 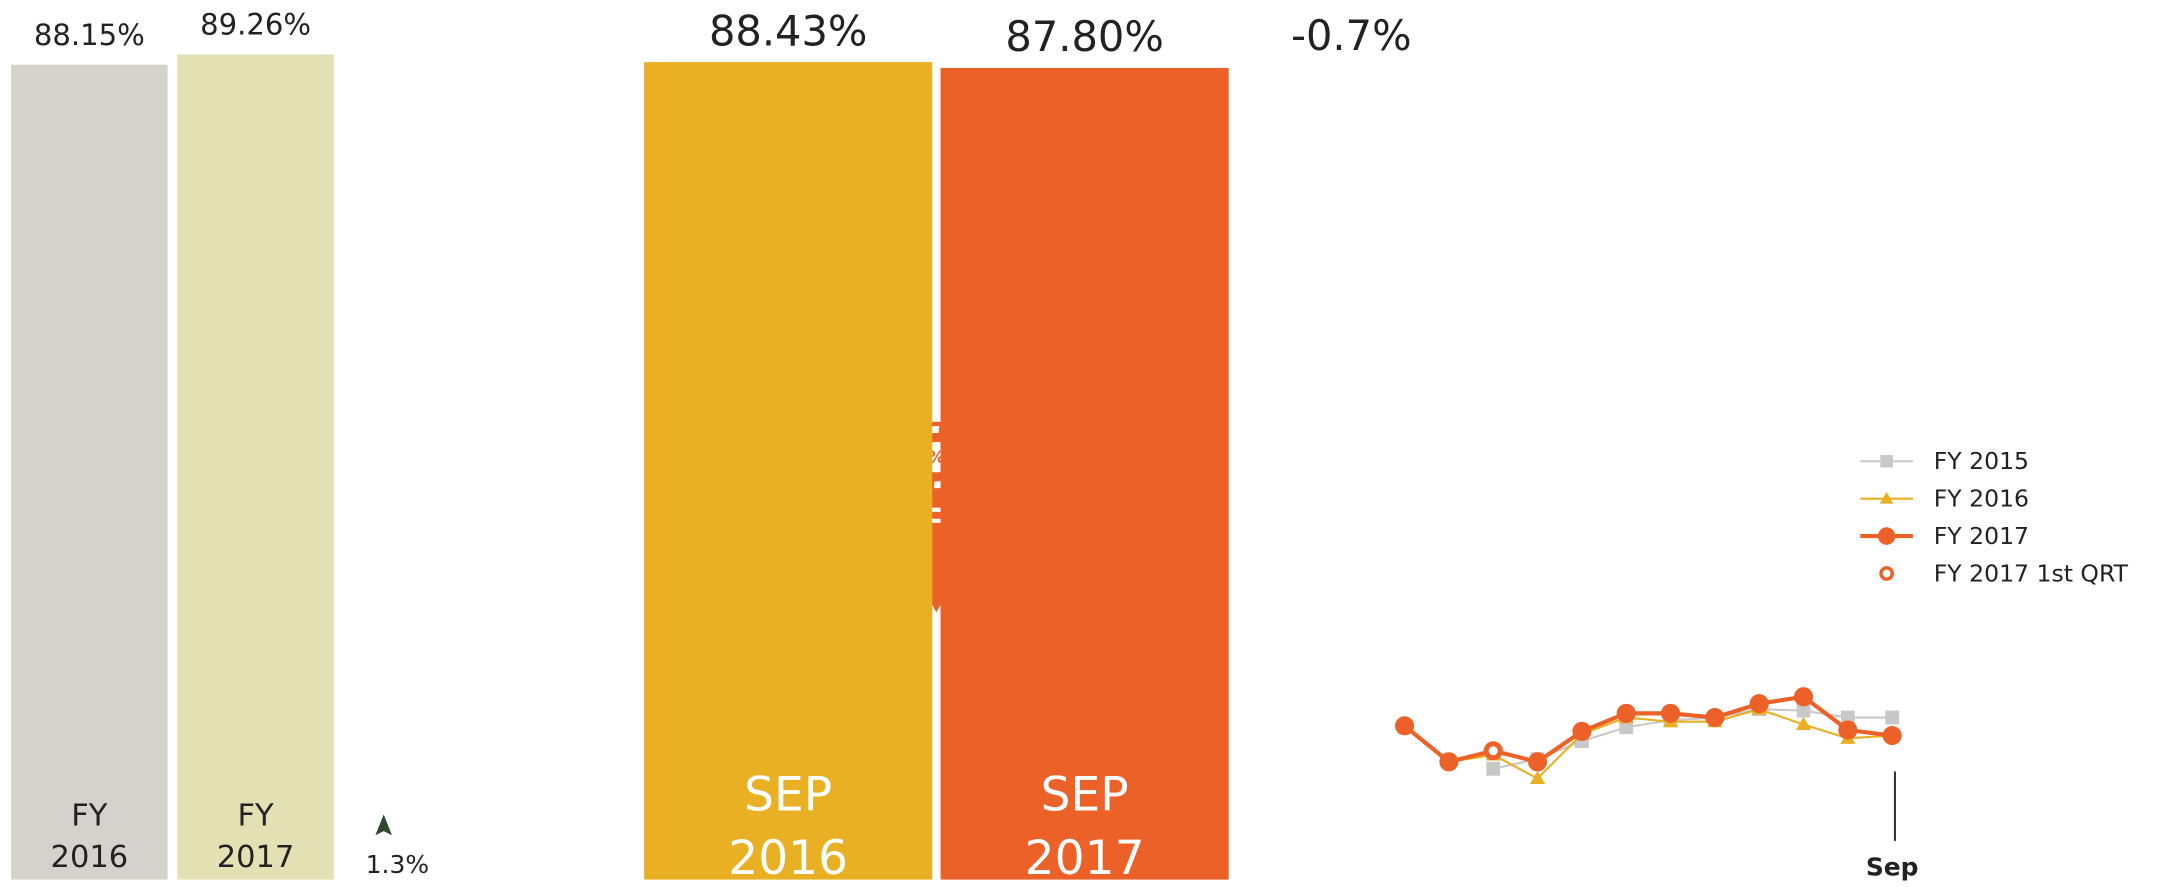 What do you see at coordinates (2031, 573) in the screenshot?
I see `legend-label: FY 2017 1st QRT` at bounding box center [2031, 573].